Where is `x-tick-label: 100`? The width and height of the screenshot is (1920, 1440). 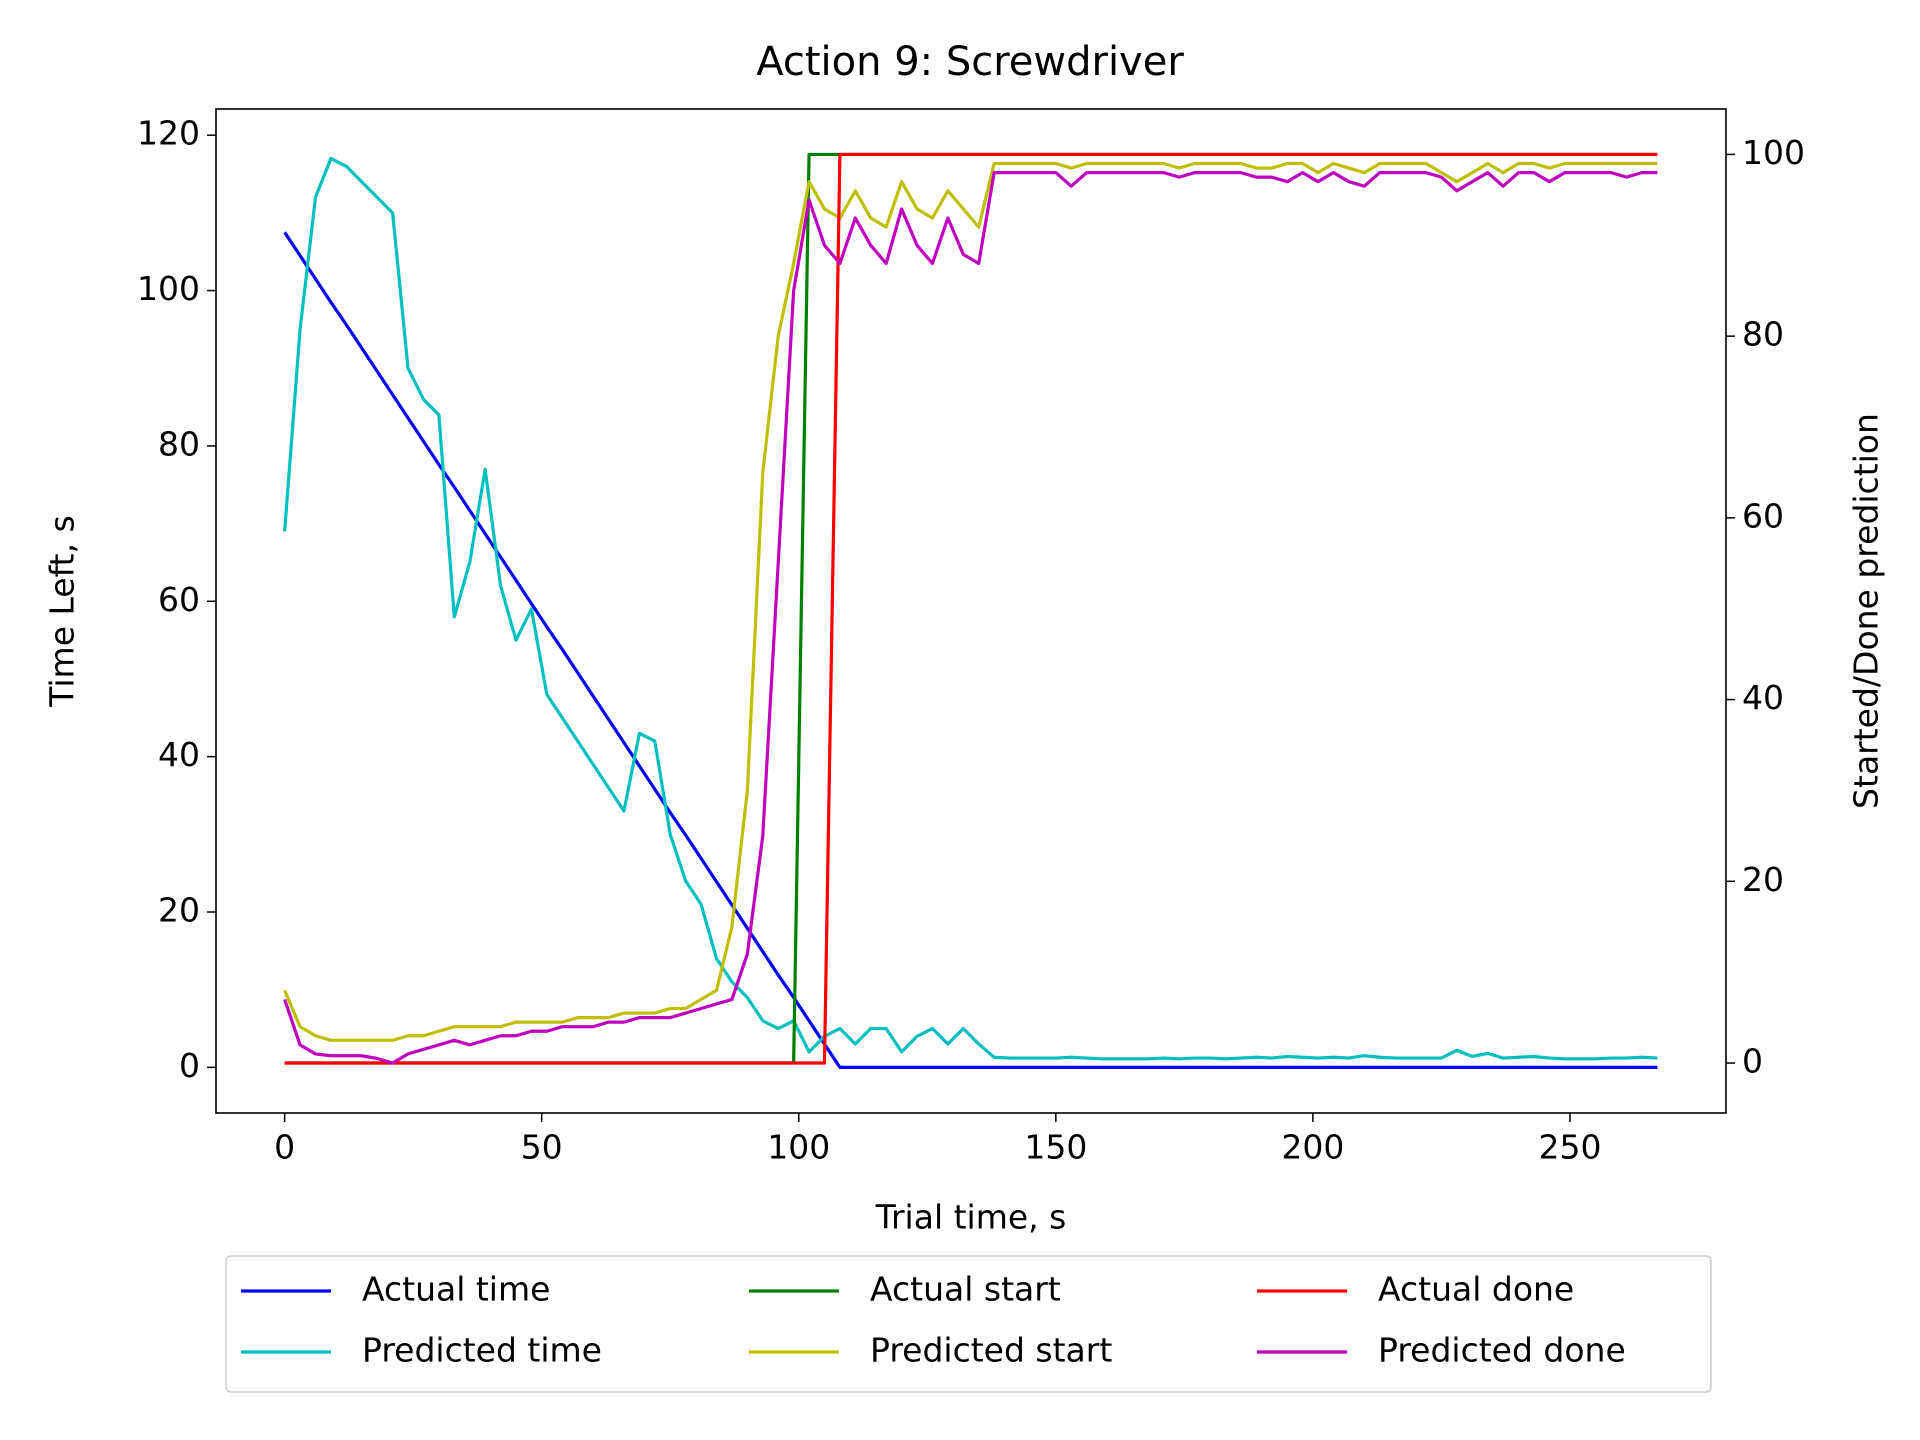
x-tick-label: 100 is located at coordinates (798, 1147).